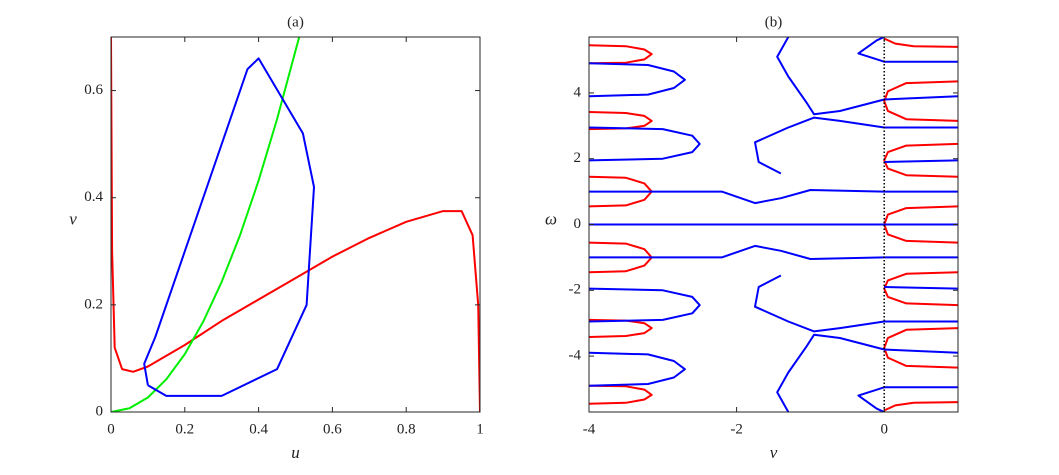 The image size is (1059, 475). I want to click on y-tick-label: 0.6, so click(93, 90).